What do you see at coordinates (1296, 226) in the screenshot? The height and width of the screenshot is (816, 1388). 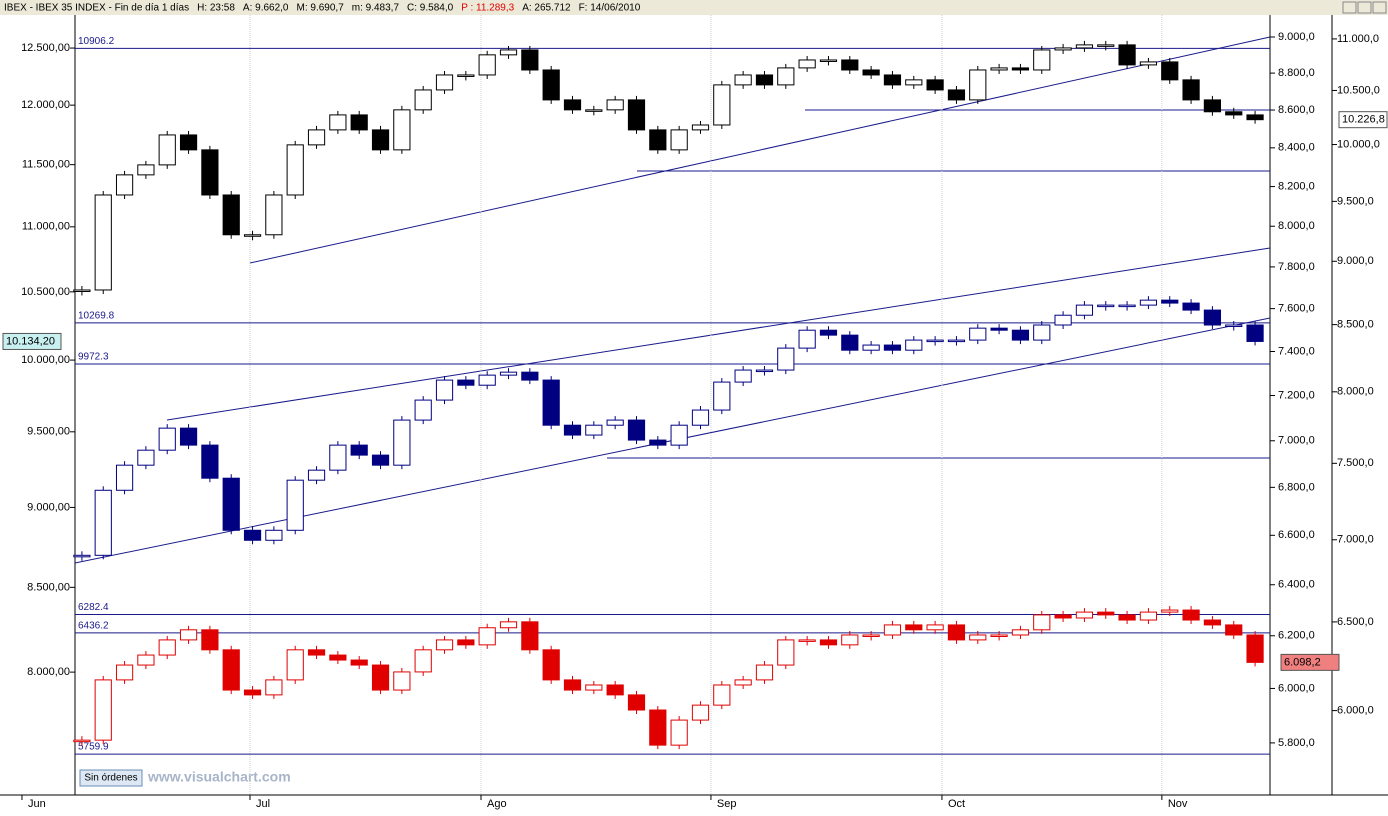 I see `y-tick-label: 8.000,0` at bounding box center [1296, 226].